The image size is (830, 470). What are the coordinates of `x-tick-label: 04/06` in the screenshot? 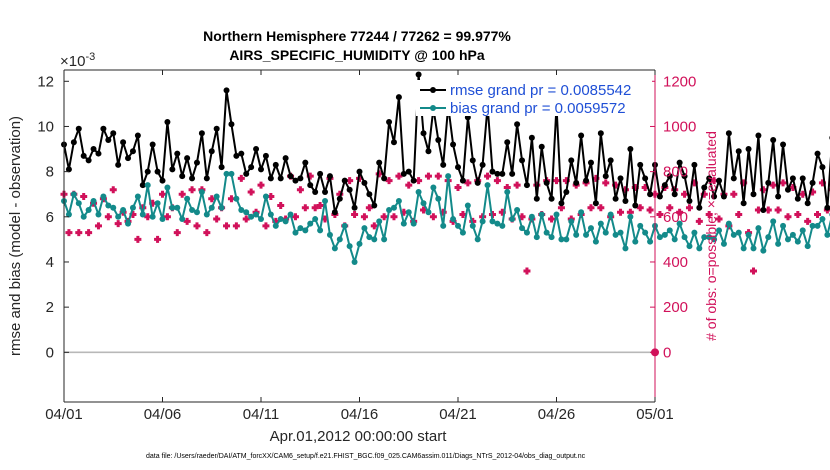 It's located at (163, 414).